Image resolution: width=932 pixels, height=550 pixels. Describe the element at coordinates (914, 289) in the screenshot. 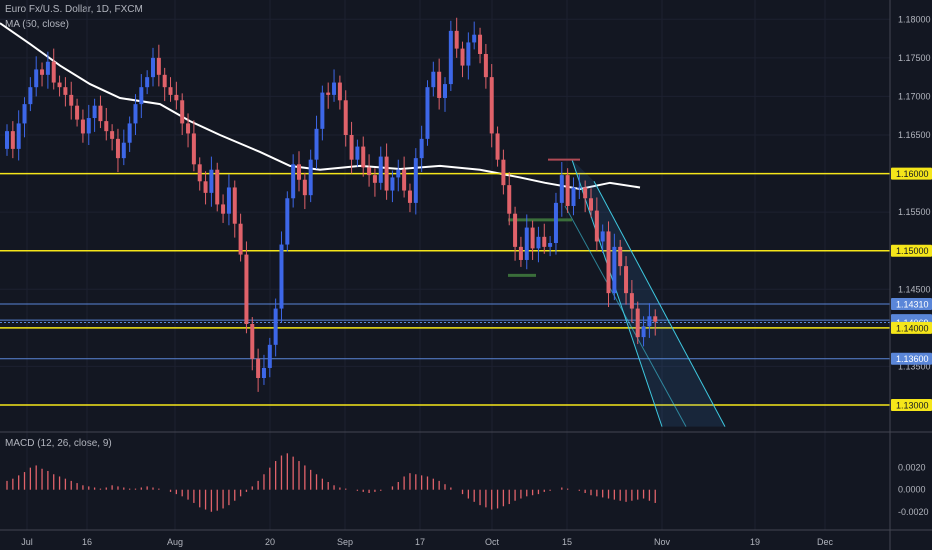

I see `price-axis-tick-label: 1.14500` at that location.